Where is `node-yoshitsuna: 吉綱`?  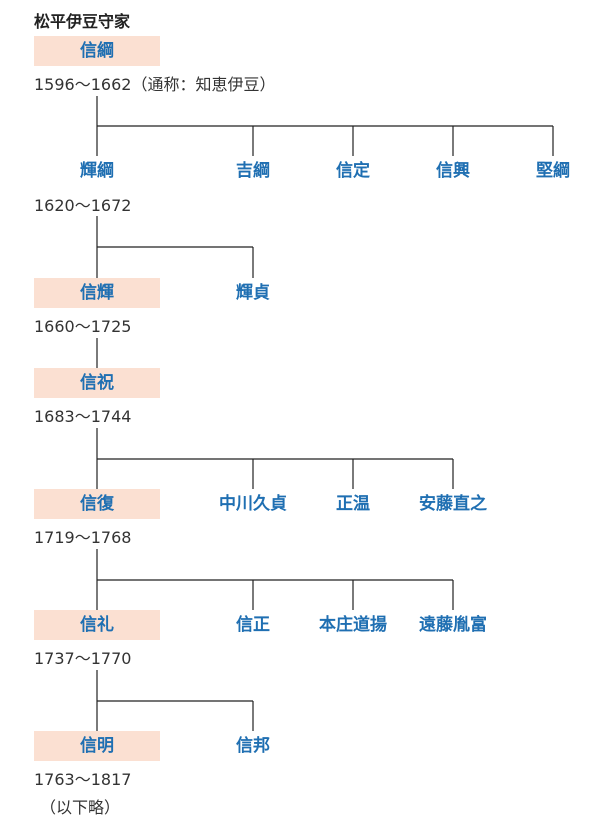
node-yoshitsuna: 吉綱 is located at coordinates (253, 171).